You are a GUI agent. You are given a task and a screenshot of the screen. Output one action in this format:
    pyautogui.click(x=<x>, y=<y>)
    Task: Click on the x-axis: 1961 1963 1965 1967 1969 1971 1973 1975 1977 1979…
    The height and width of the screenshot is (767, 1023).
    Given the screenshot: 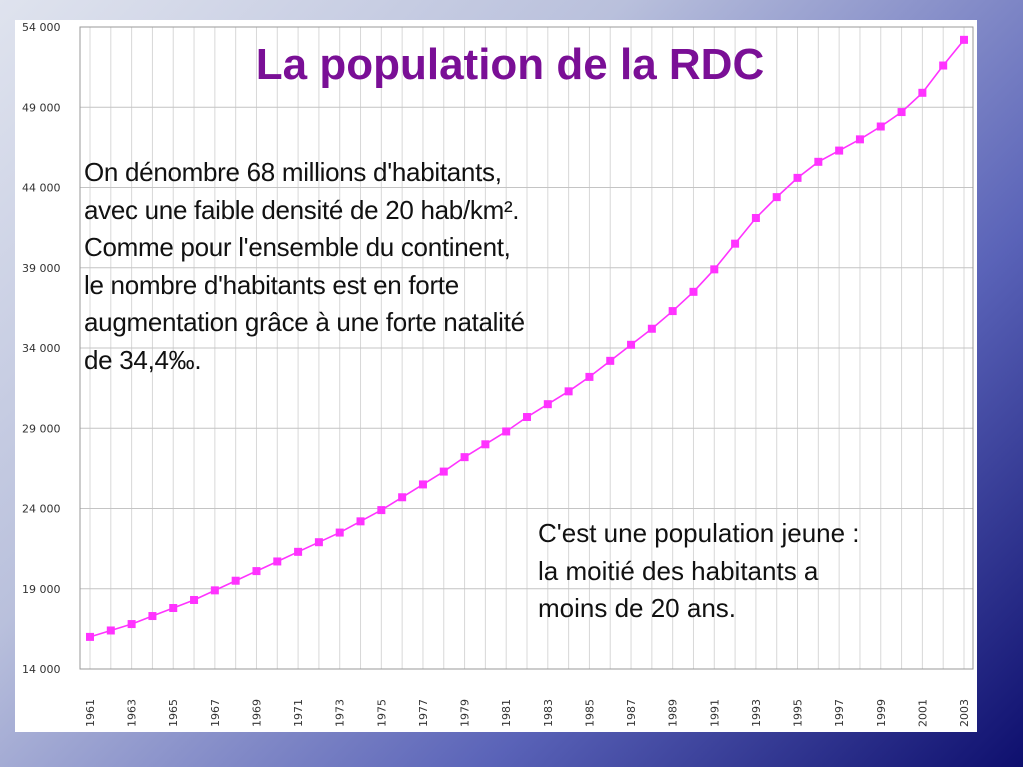 What is the action you would take?
    pyautogui.click(x=527, y=713)
    